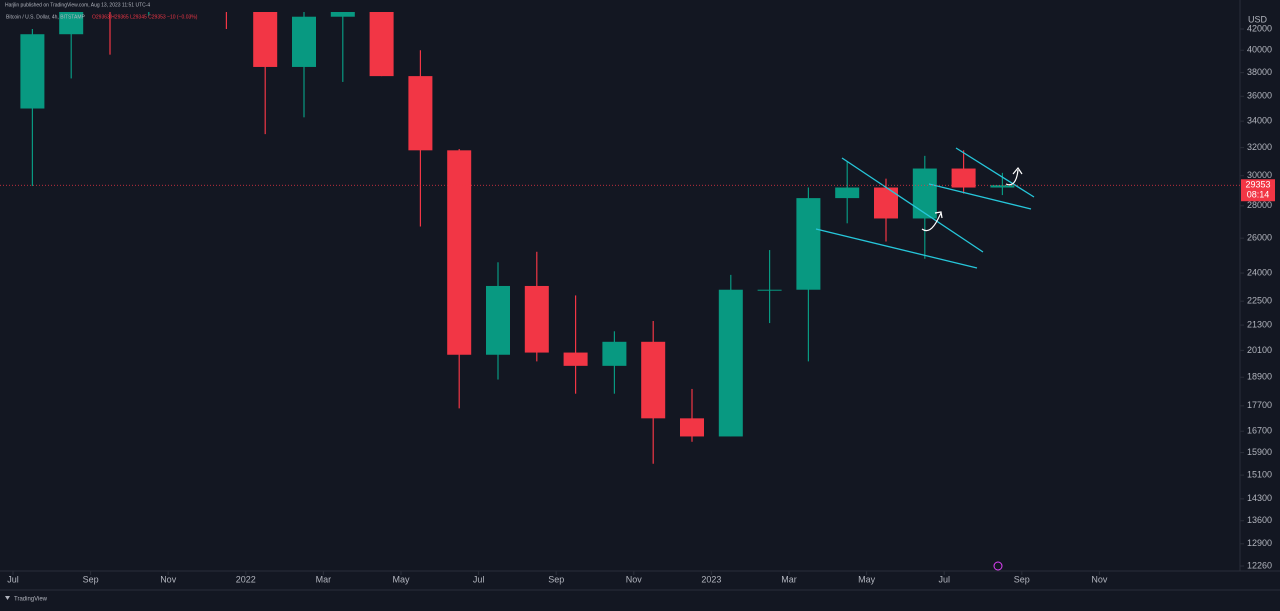  I want to click on y-tick-label: 42000, so click(1259, 28).